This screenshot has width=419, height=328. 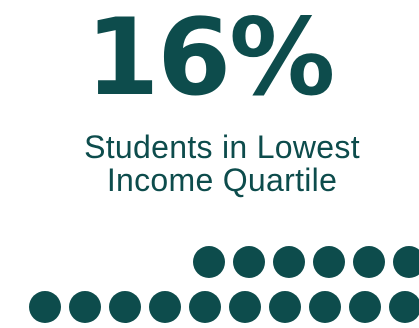 What do you see at coordinates (222, 147) in the screenshot?
I see `stat-label-line-1: Students in Lowest` at bounding box center [222, 147].